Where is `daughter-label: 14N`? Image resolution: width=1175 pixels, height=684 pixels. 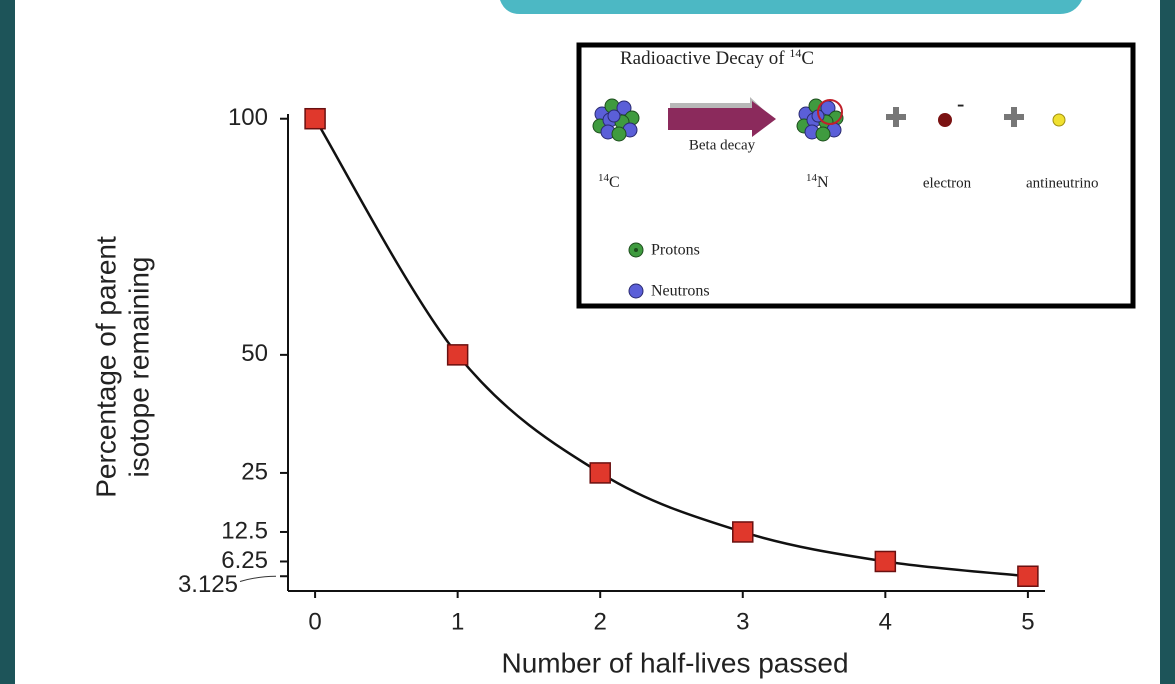
daughter-label: 14N is located at coordinates (817, 181).